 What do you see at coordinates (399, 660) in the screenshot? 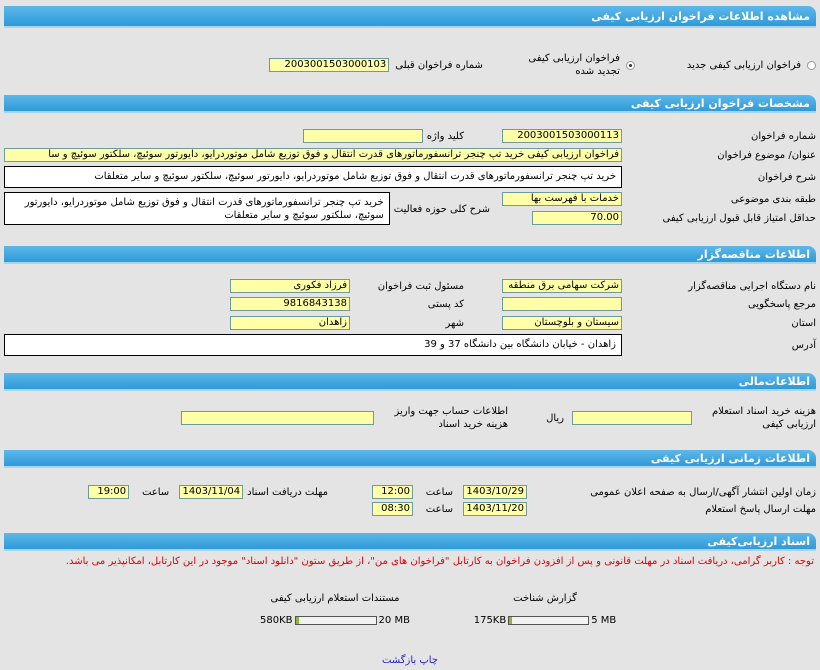
I see `back-link: بازگشت` at bounding box center [399, 660].